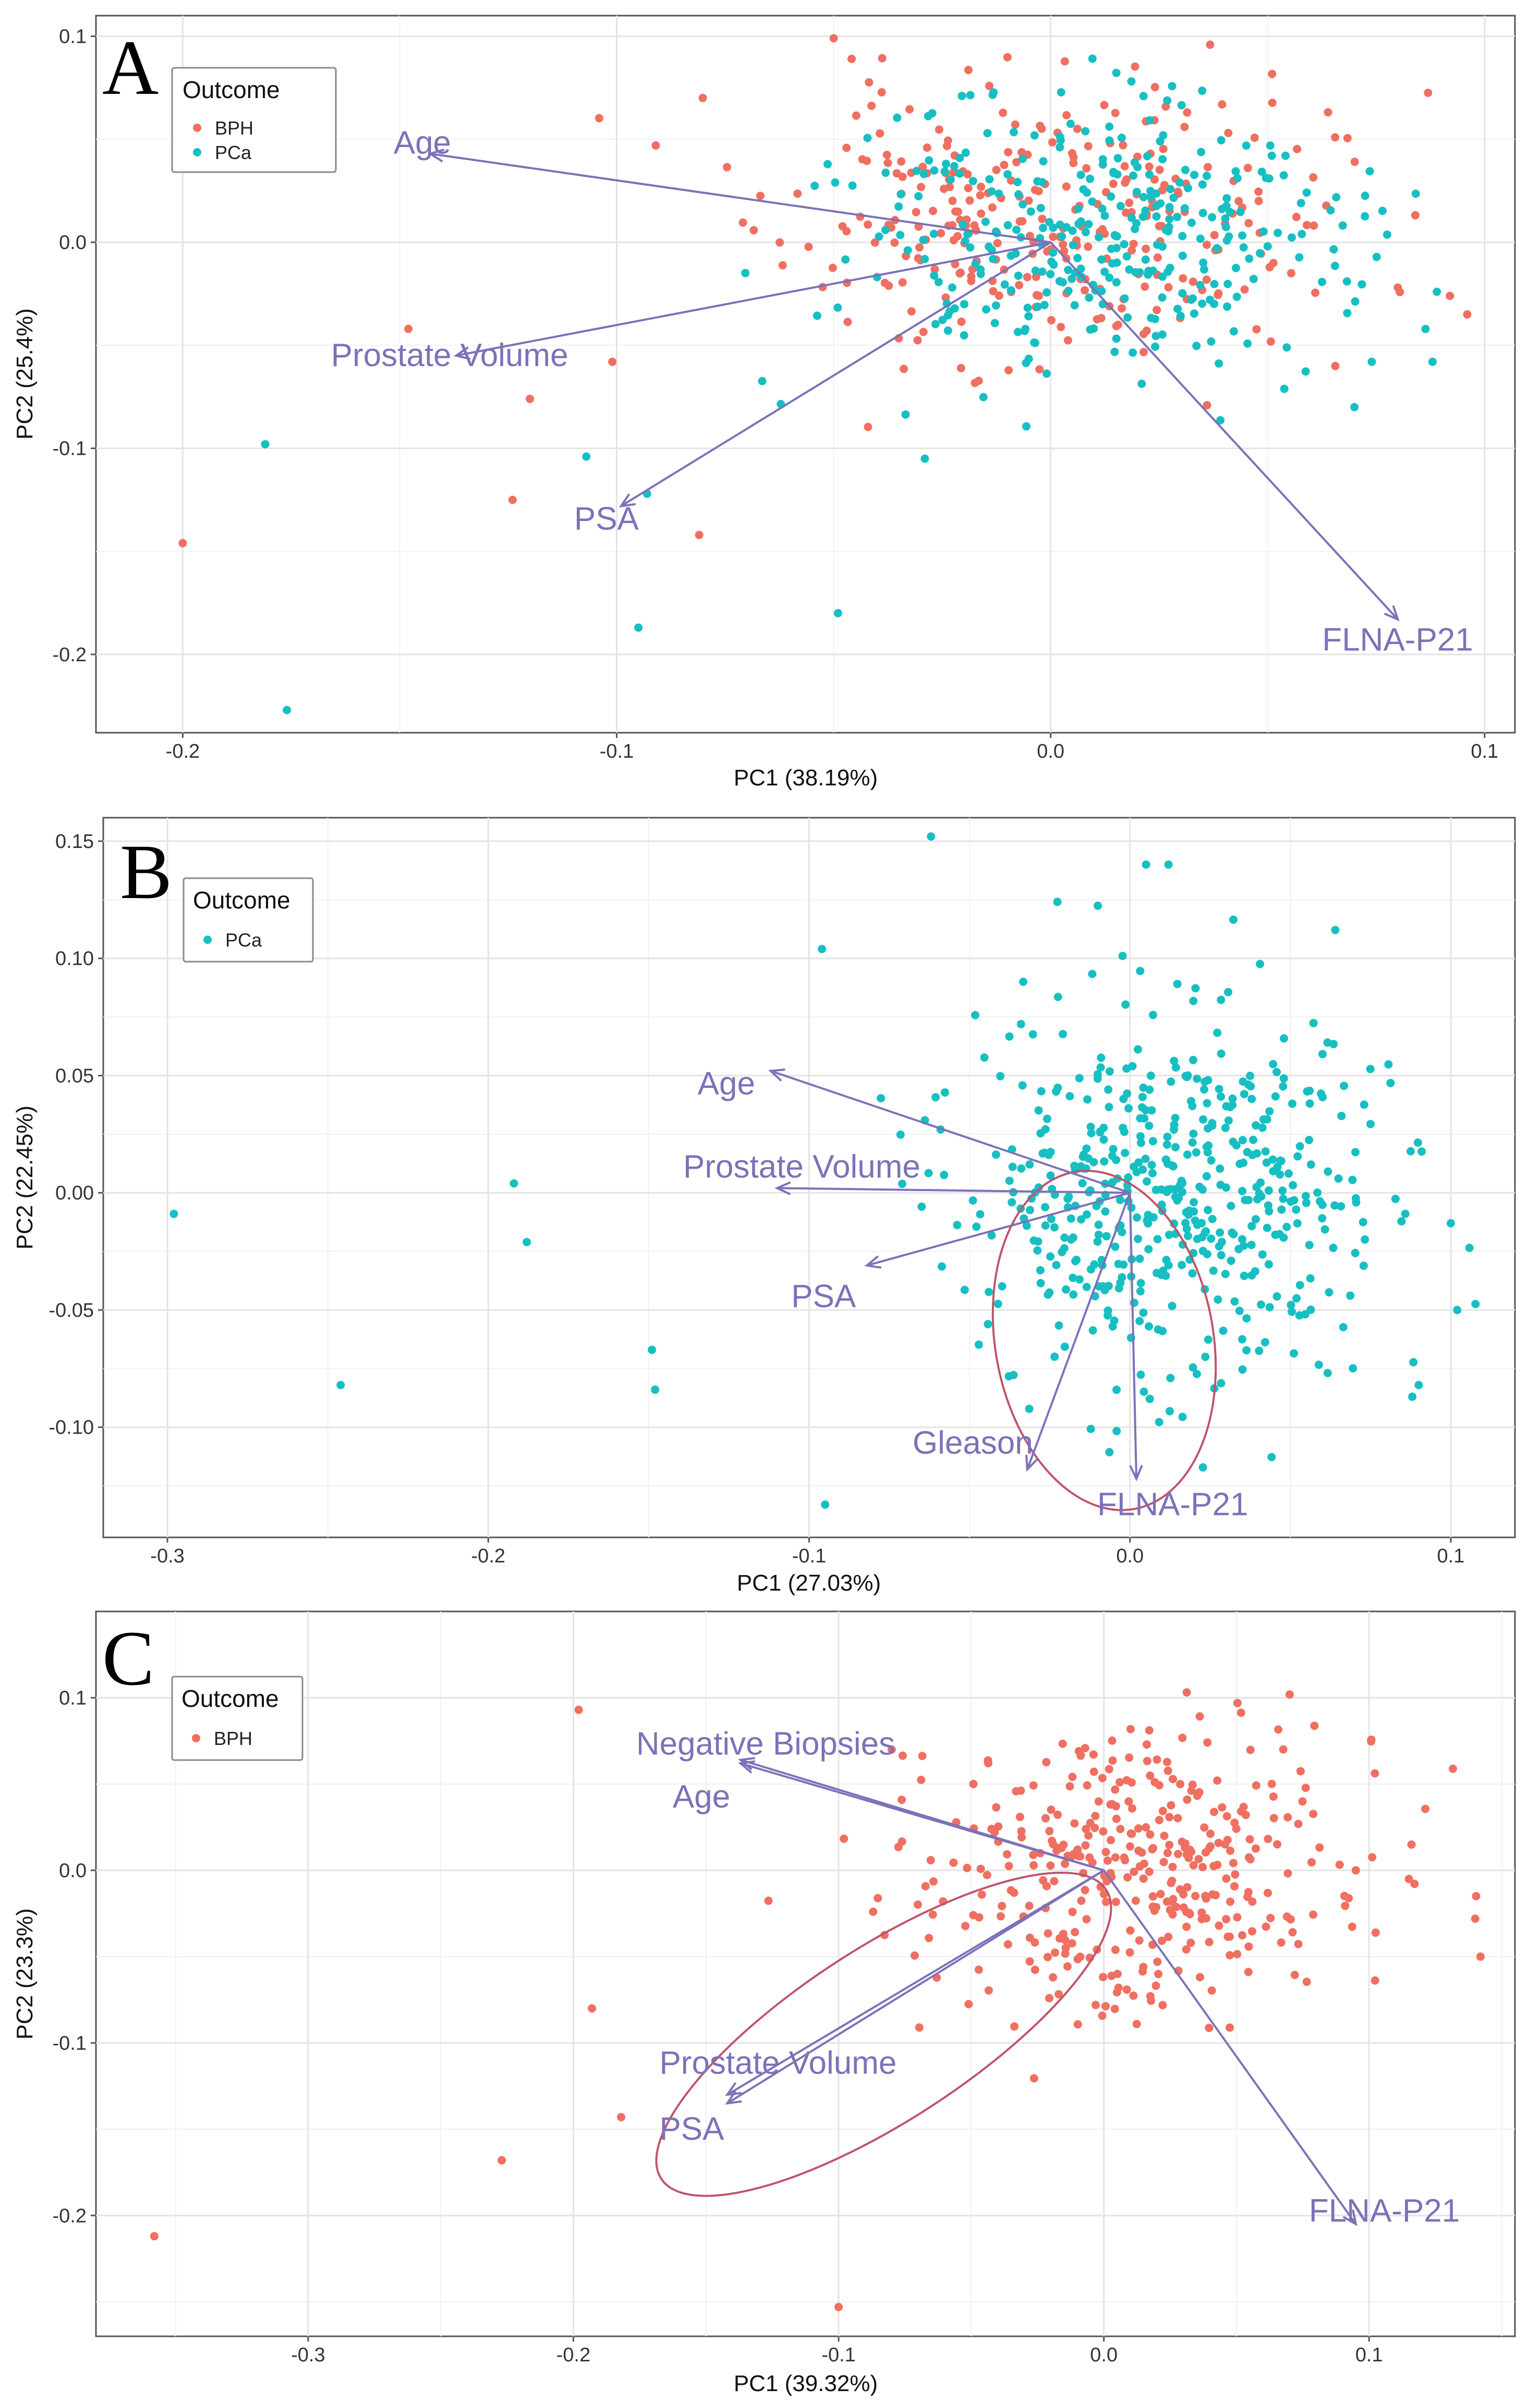 Image resolution: width=1540 pixels, height=2401 pixels. I want to click on panel-a-legend-key-pca, so click(197, 152).